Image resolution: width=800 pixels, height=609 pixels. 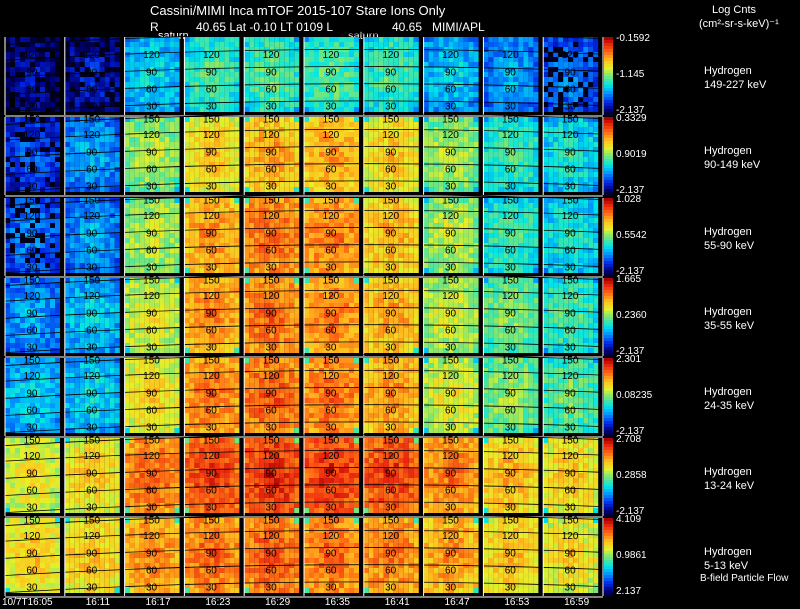 What do you see at coordinates (729, 246) in the screenshot?
I see `band-energy: 55-90 keV` at bounding box center [729, 246].